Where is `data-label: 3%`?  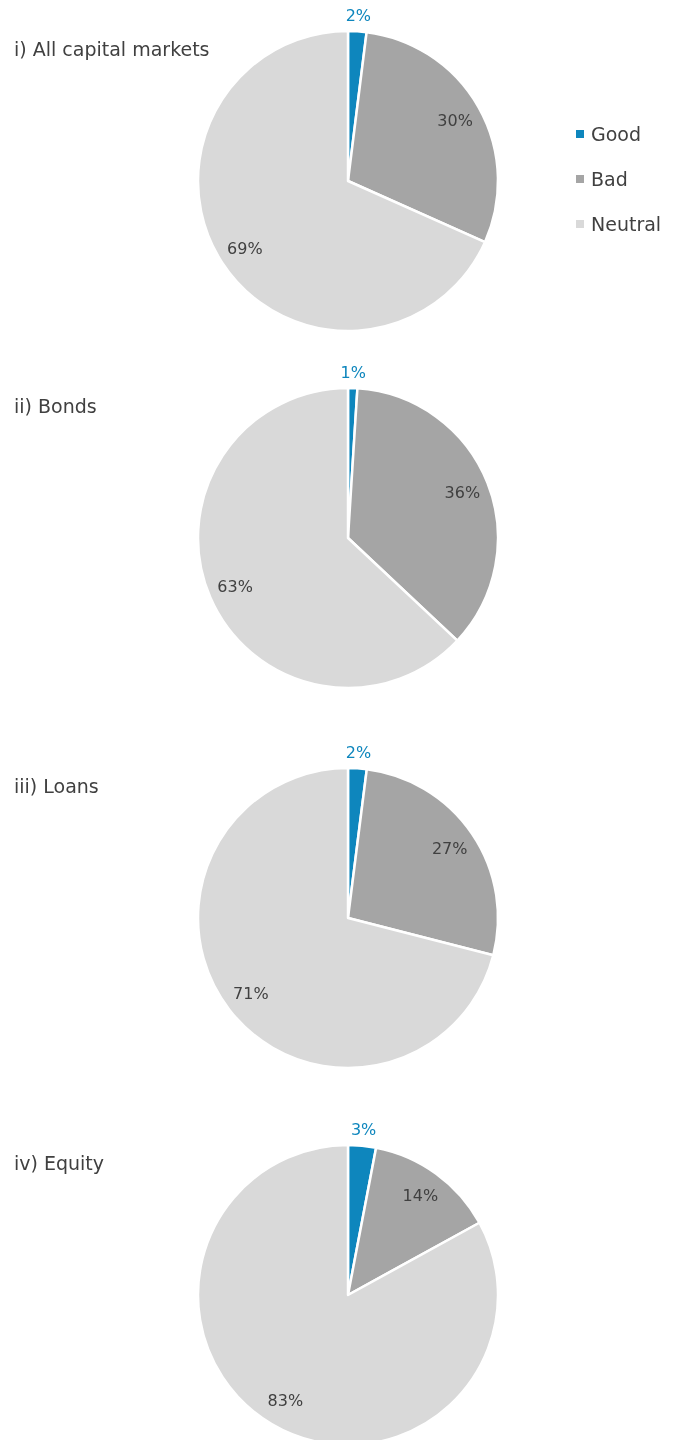
data-label: 3% is located at coordinates (363, 1130).